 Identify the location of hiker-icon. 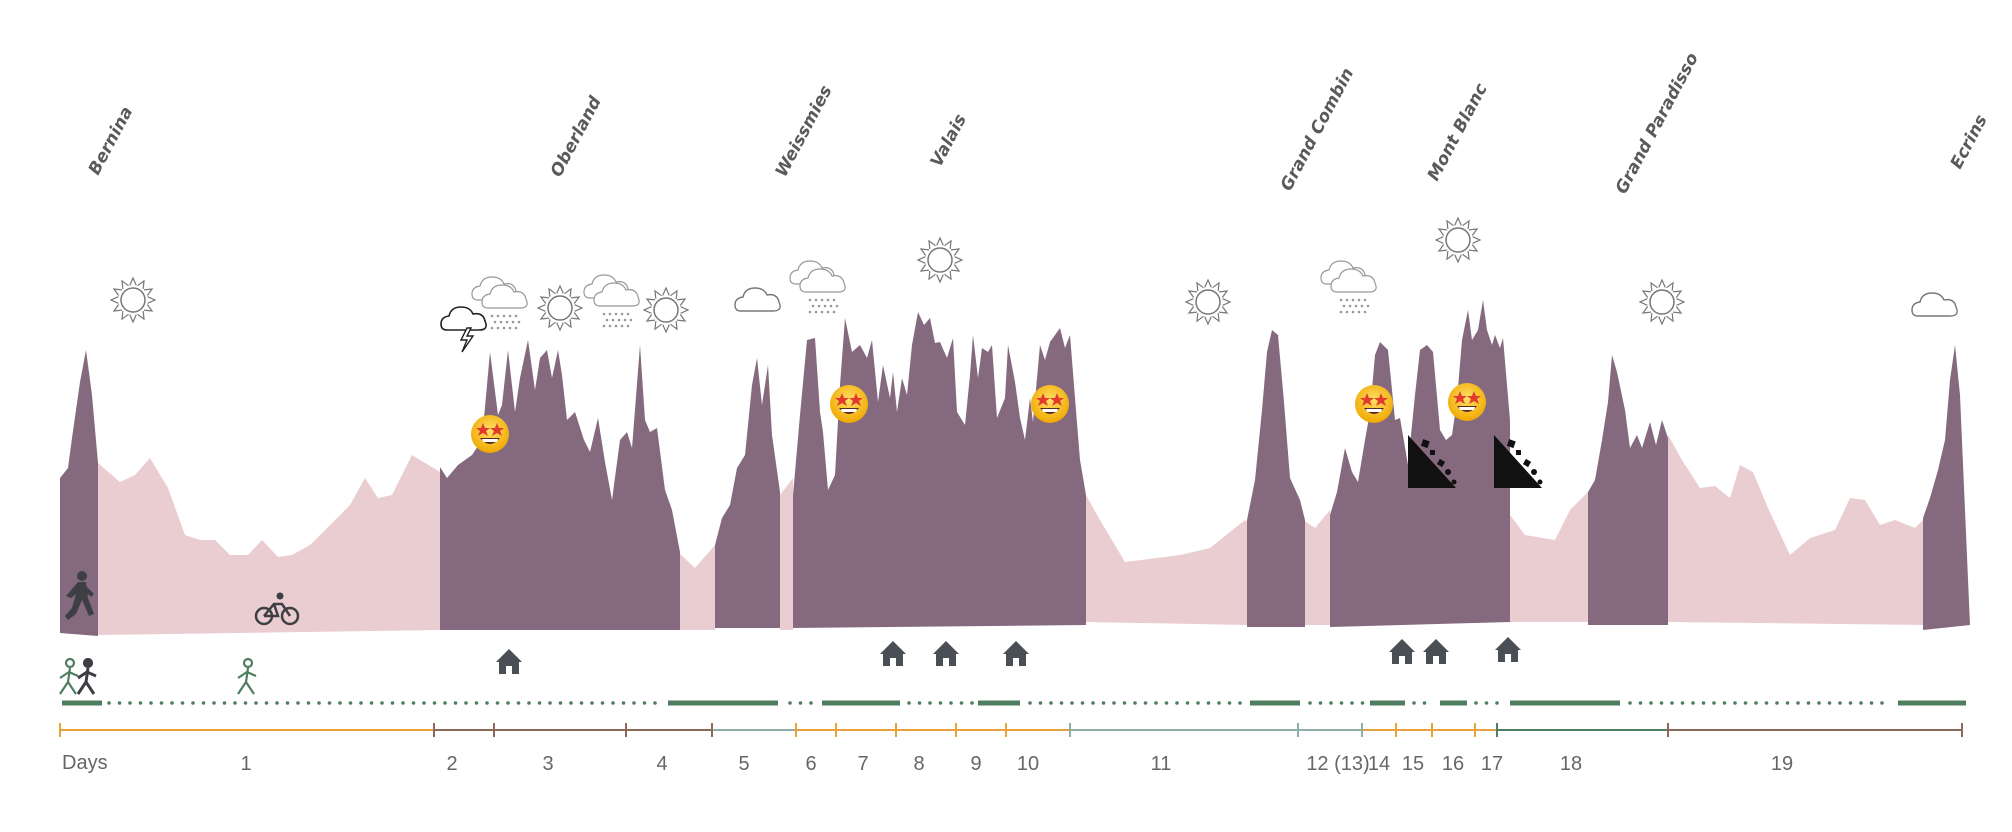
(79, 595).